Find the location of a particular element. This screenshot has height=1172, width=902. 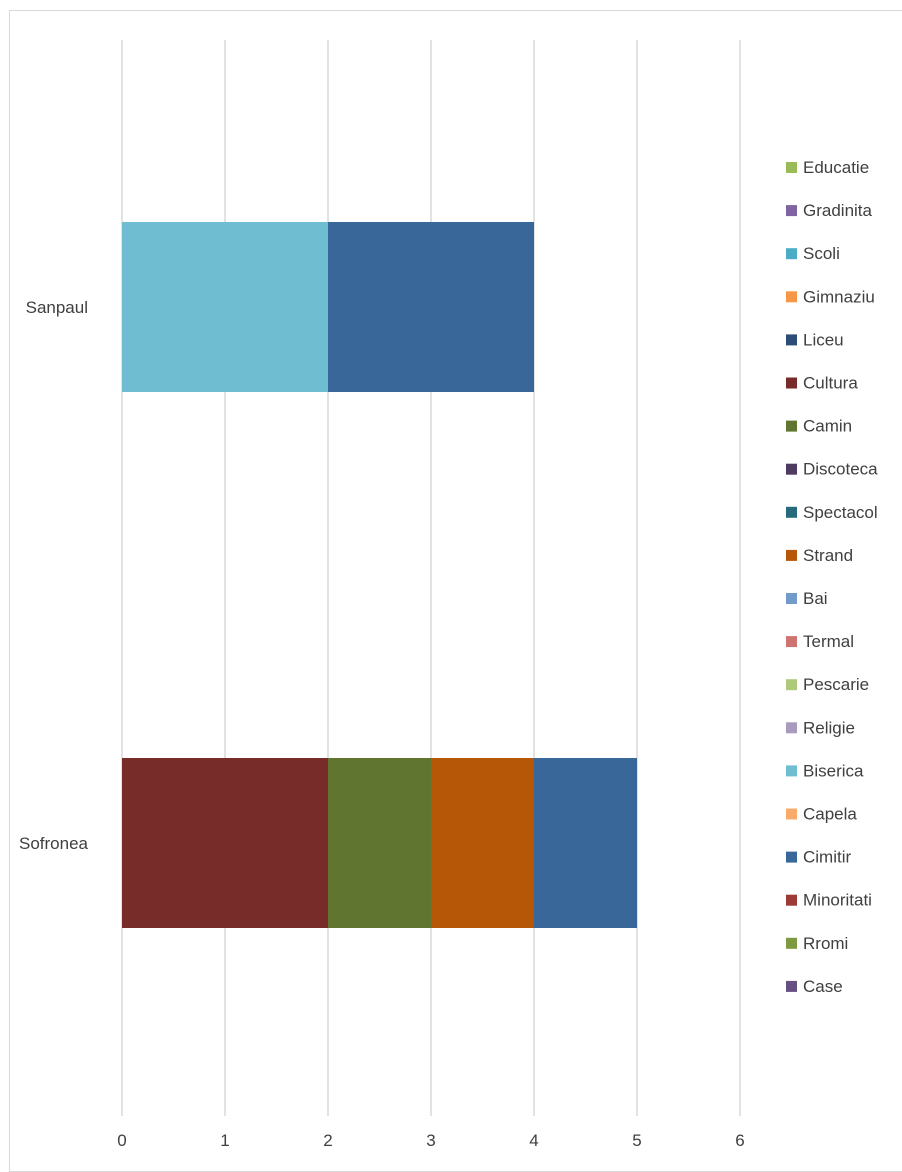

legend-item: Termal is located at coordinates (820, 641).